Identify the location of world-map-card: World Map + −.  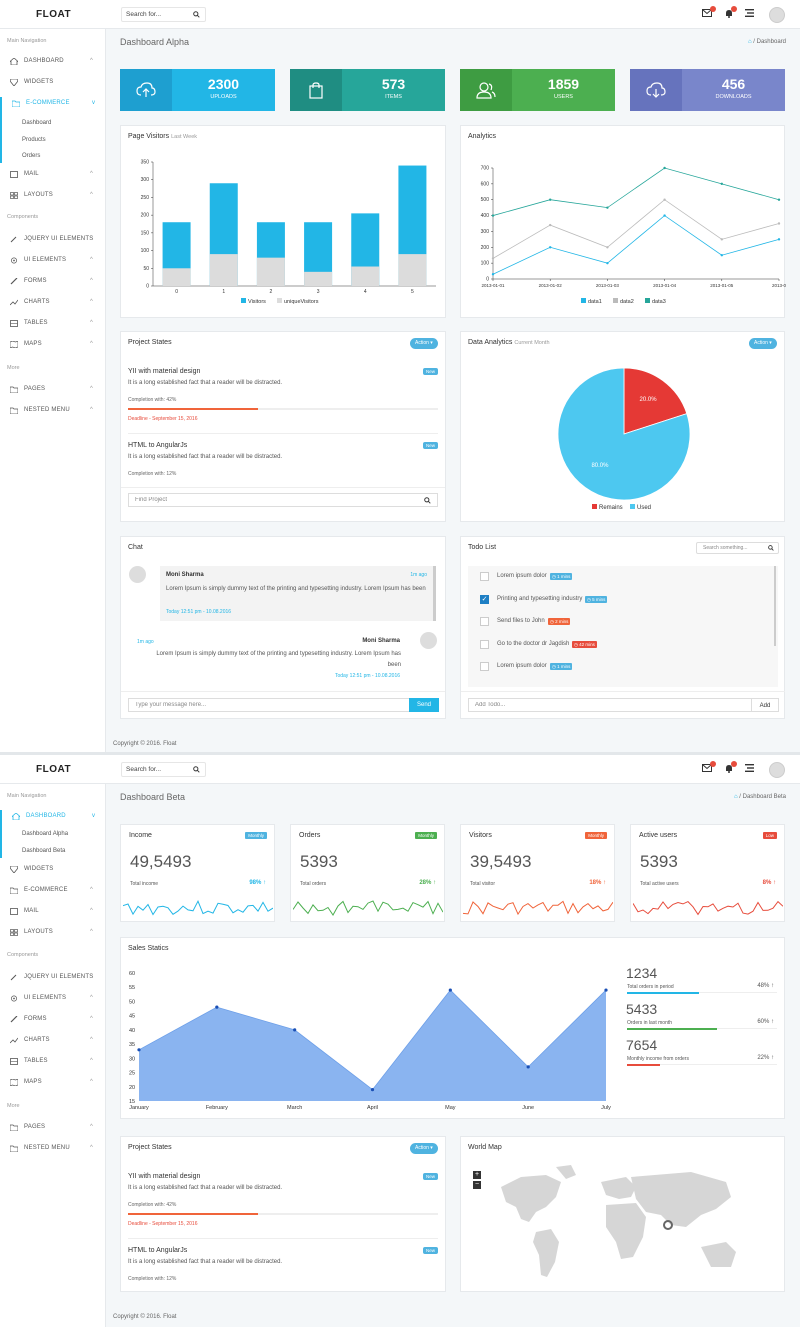
(622, 1214).